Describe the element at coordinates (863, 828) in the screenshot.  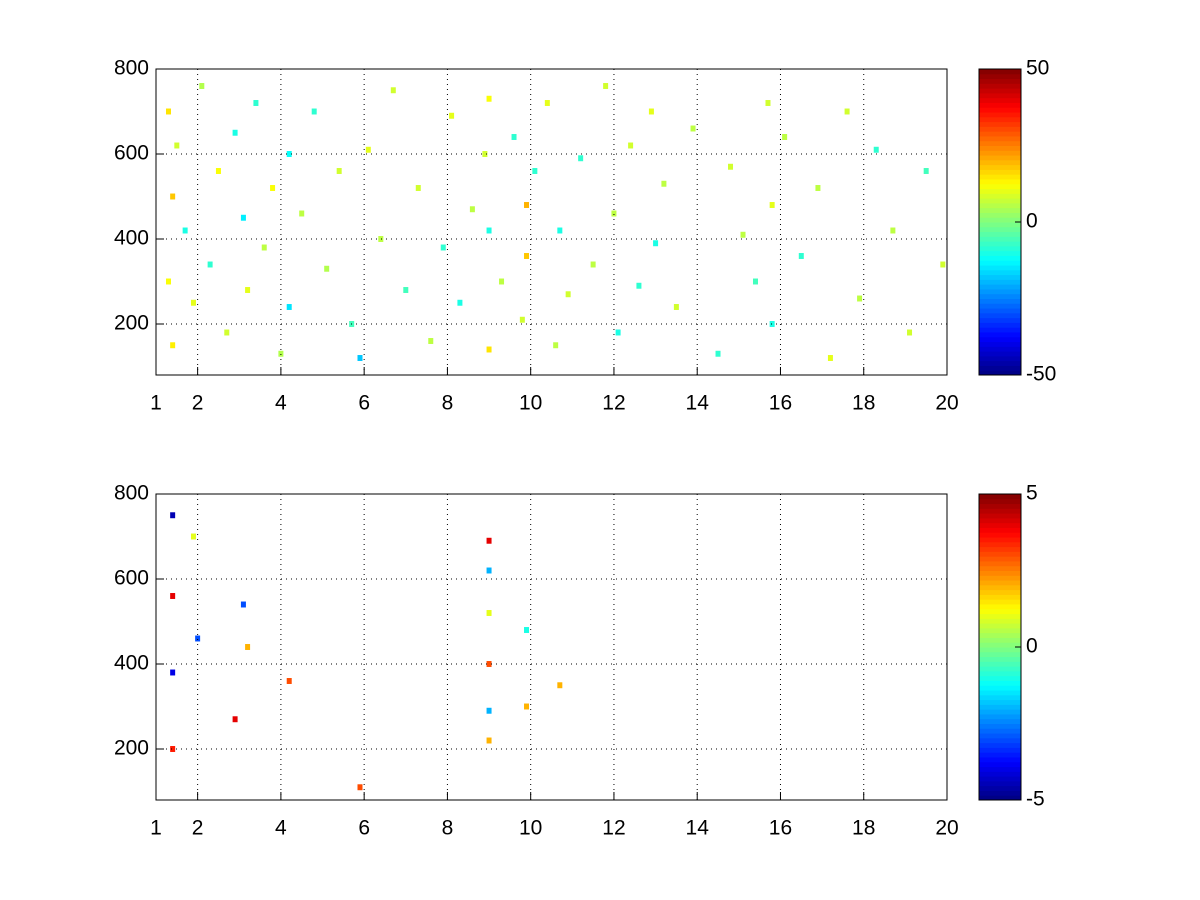
I see `x-tick-label: 18` at that location.